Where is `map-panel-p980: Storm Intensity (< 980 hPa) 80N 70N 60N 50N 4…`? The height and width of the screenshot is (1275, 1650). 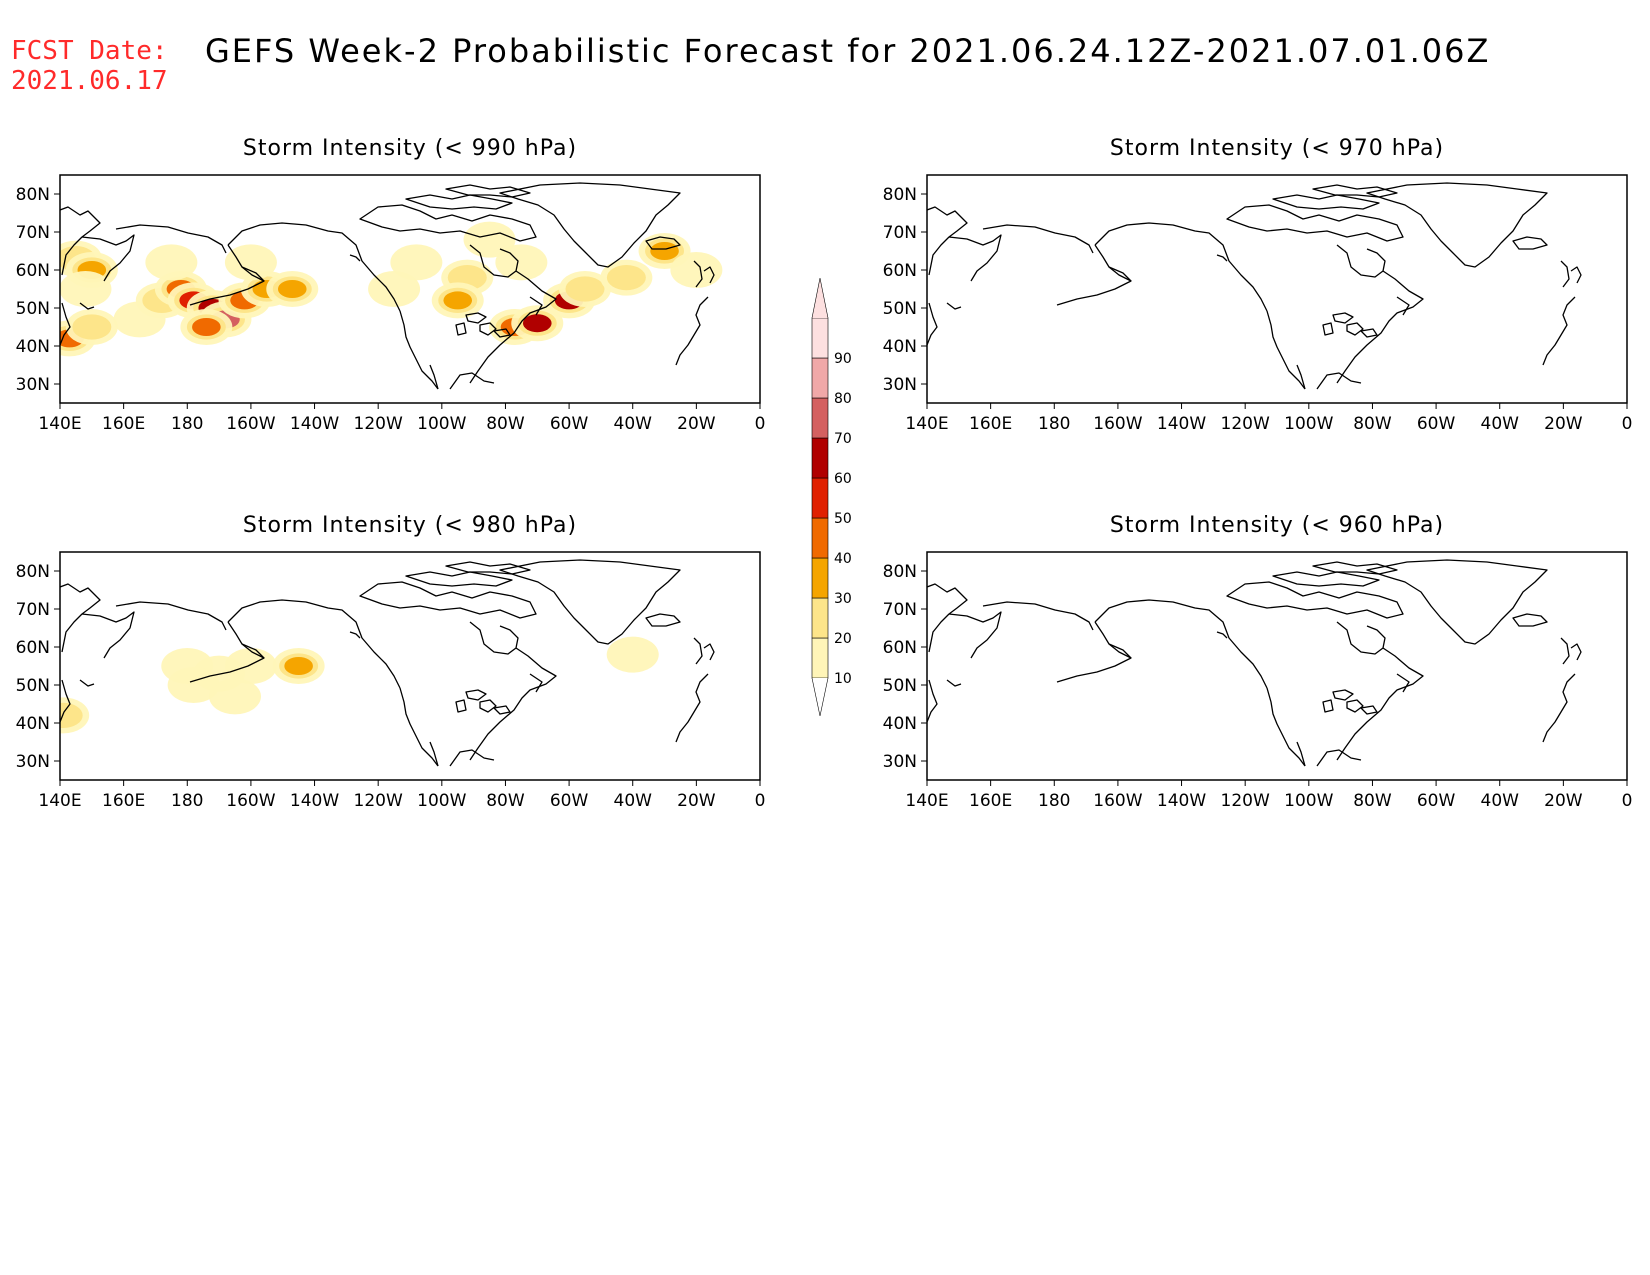 map-panel-p980: Storm Intensity (< 980 hPa) 80N 70N 60N 50N 4… is located at coordinates (391, 662).